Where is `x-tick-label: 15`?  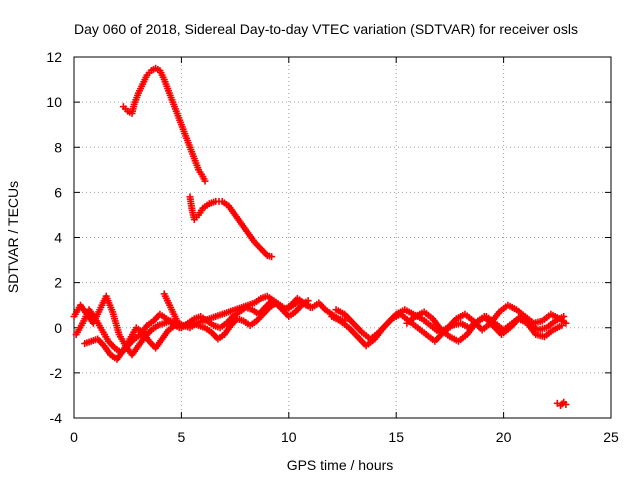
x-tick-label: 15 is located at coordinates (396, 437).